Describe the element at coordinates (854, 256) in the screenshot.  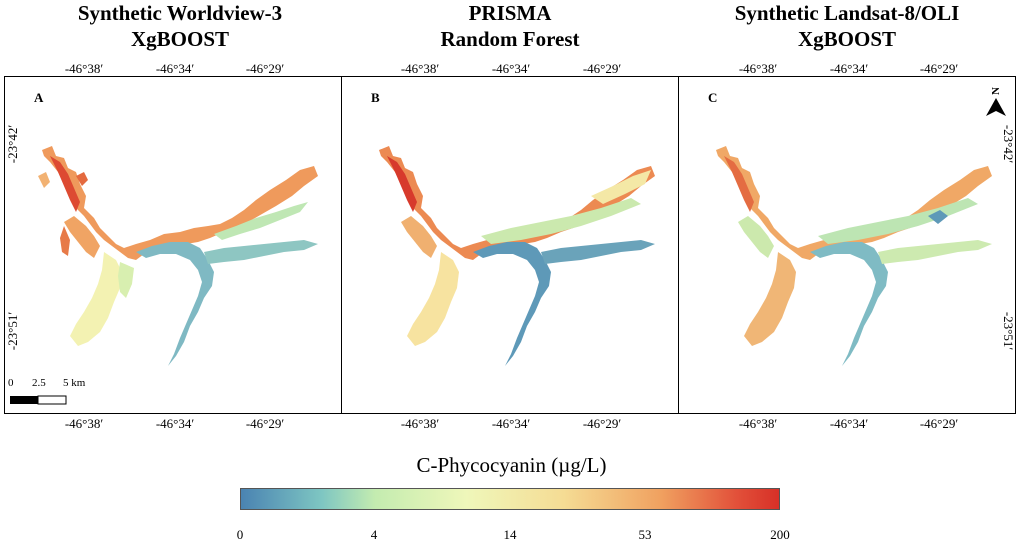
I see `reservoir-shape-c` at that location.